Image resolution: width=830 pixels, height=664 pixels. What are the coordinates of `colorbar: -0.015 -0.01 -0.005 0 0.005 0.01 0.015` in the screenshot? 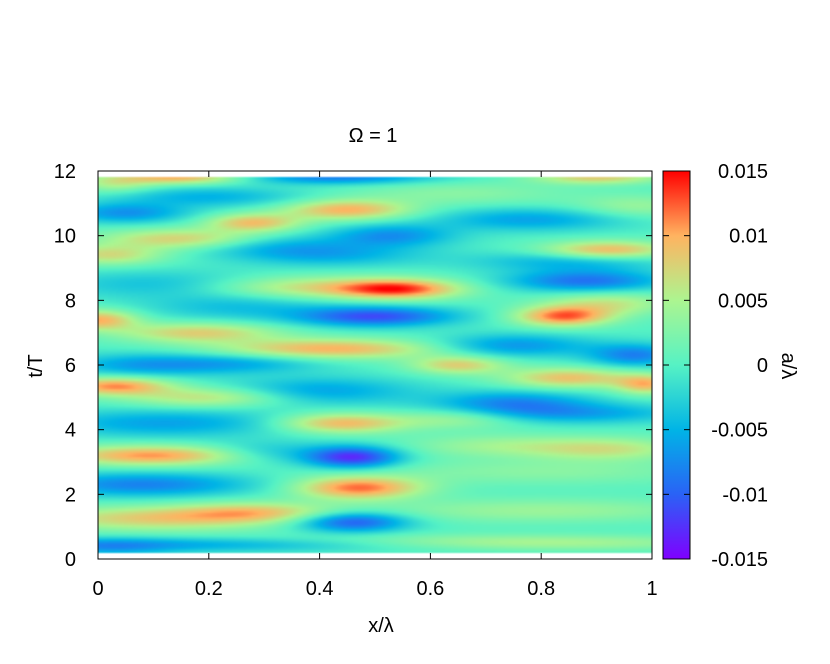 It's located at (715, 366).